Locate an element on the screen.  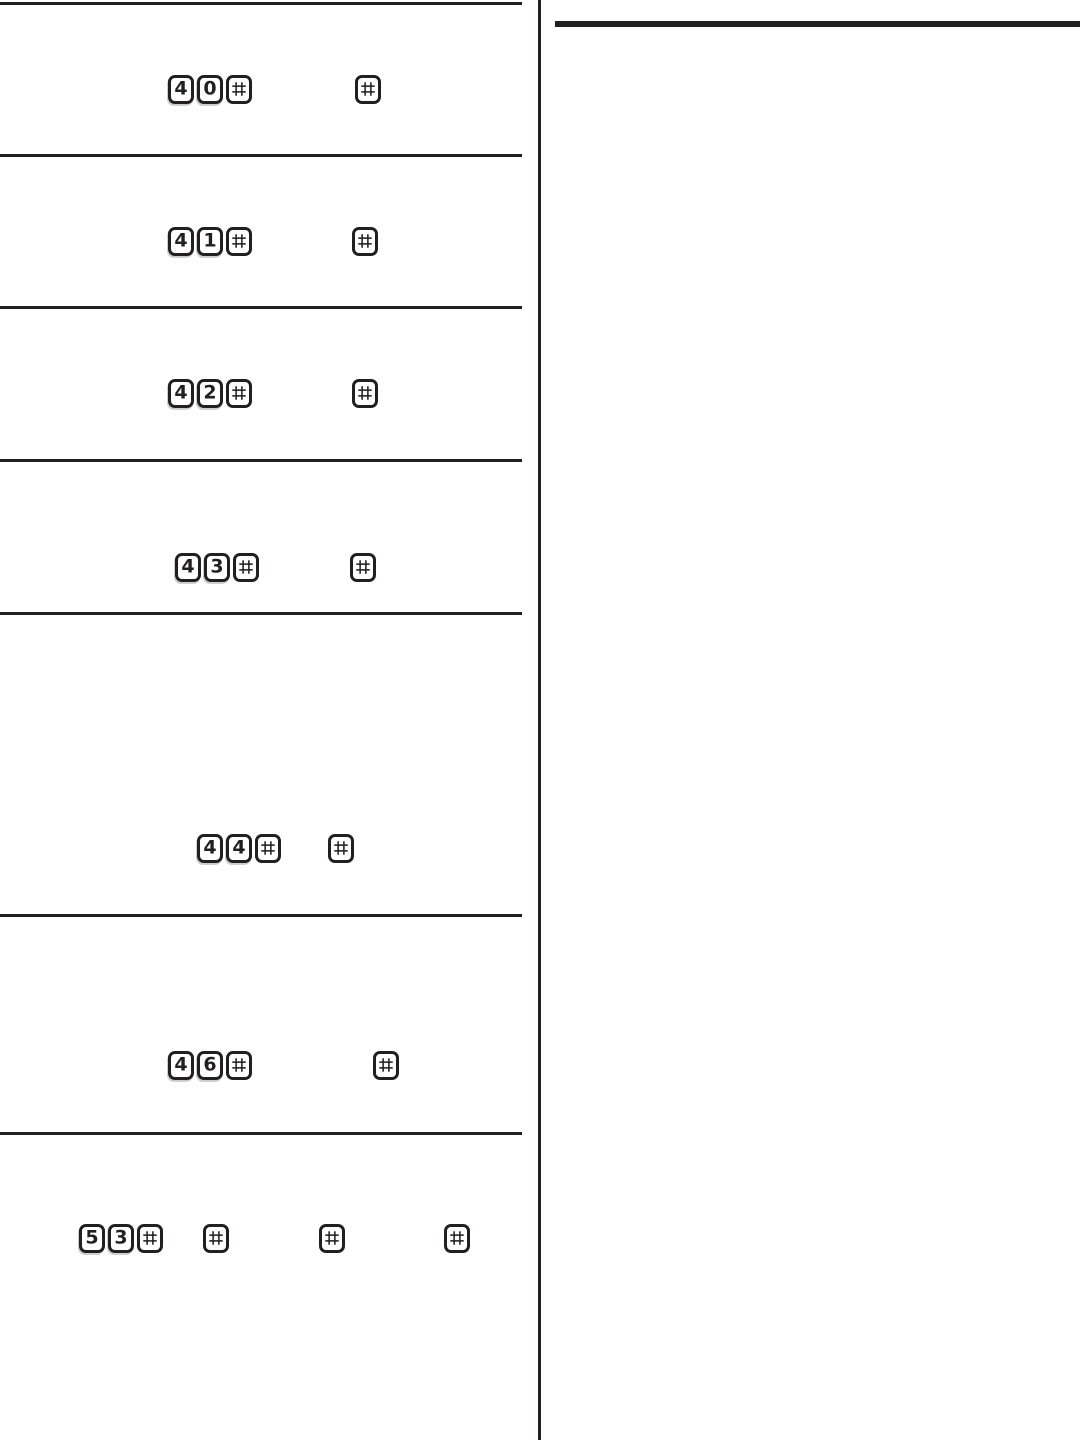
key-5: 5 is located at coordinates (92, 1238).